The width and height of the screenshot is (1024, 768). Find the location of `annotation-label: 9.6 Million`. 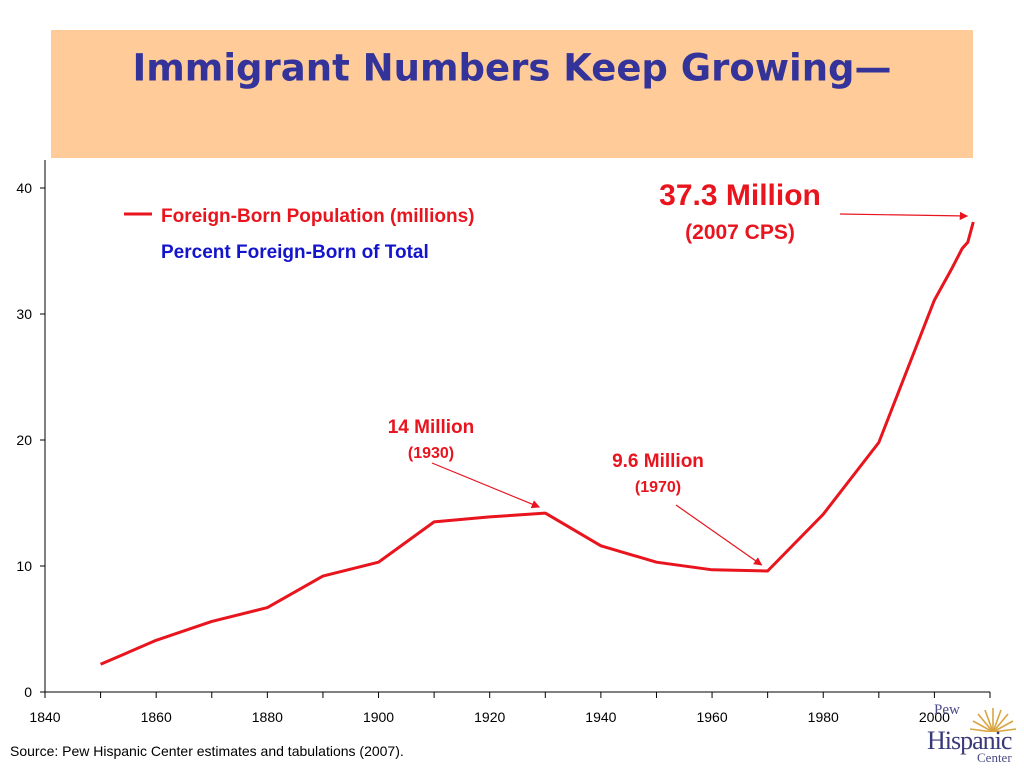

annotation-label: 9.6 Million is located at coordinates (658, 461).